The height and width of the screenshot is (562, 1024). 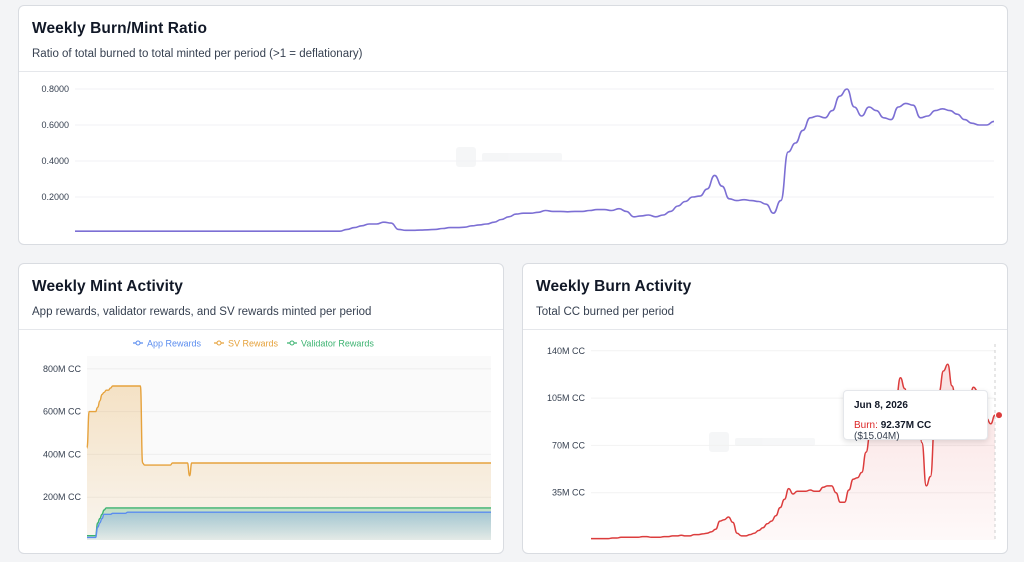 I want to click on y-tick-label: 105M CC, so click(x=566, y=398).